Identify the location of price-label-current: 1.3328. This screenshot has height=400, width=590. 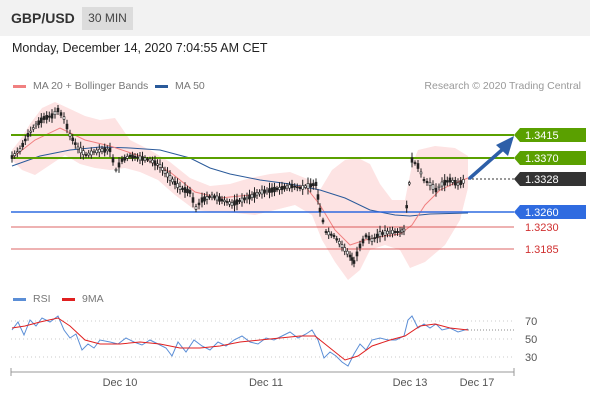
(550, 179).